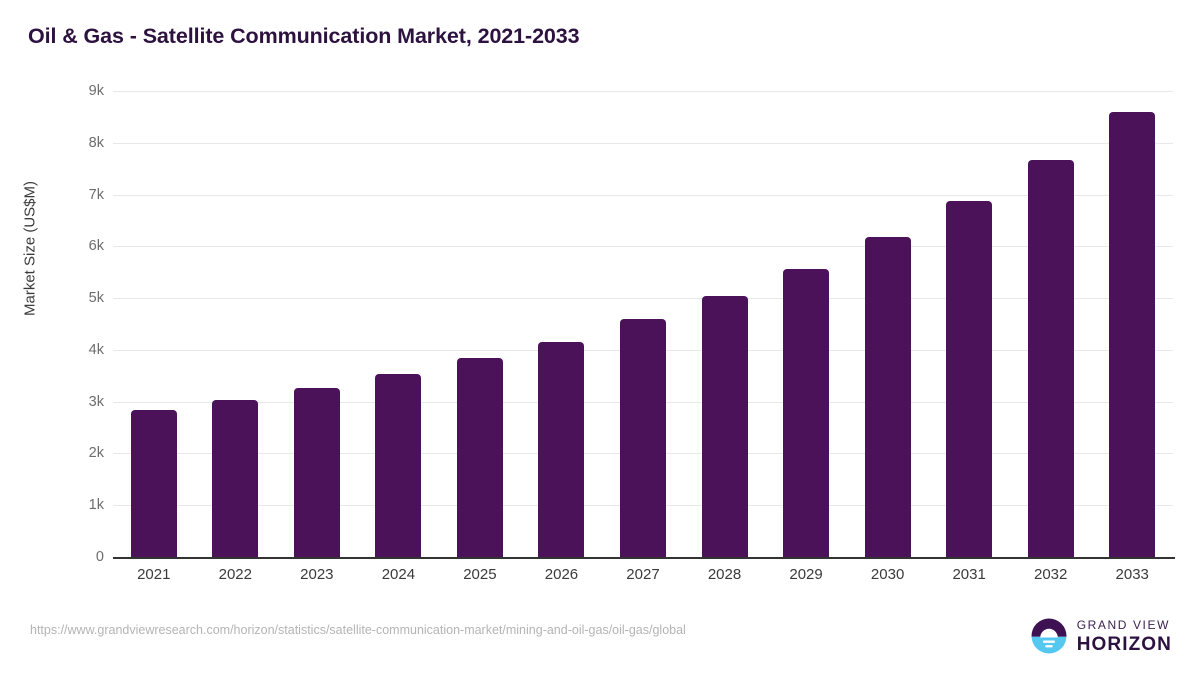 The image size is (1200, 675). I want to click on x-tick-label: 2024, so click(398, 574).